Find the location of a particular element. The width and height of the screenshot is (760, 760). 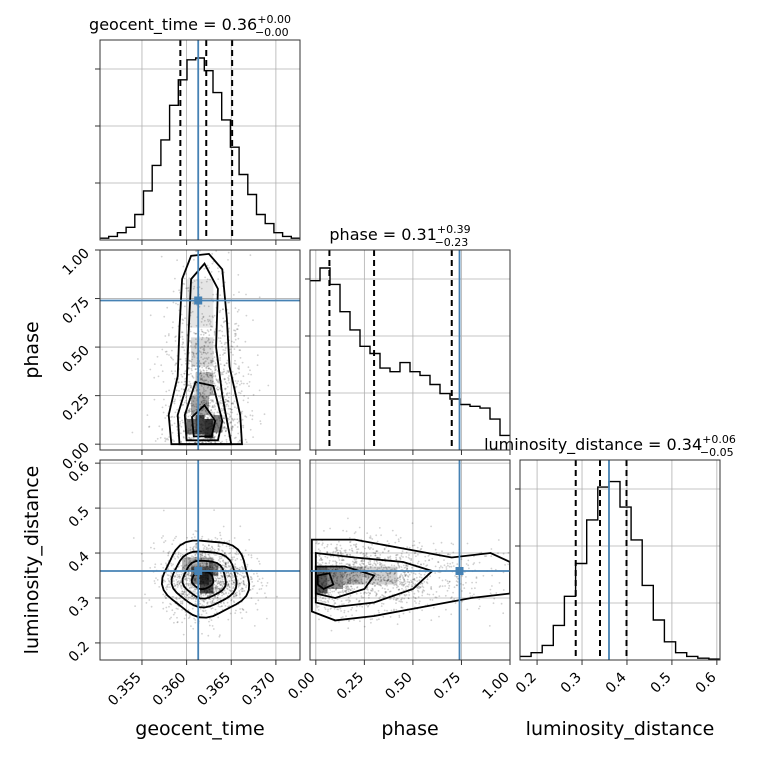

contour-line is located at coordinates (203, 411).